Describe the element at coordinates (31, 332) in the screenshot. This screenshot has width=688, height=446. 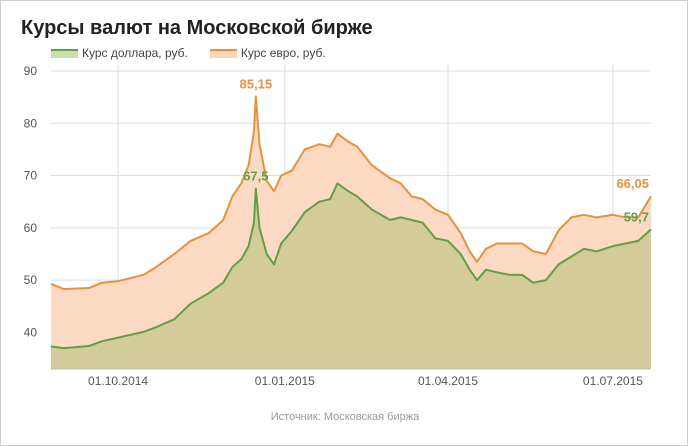
I see `y-tick-label: 40` at that location.